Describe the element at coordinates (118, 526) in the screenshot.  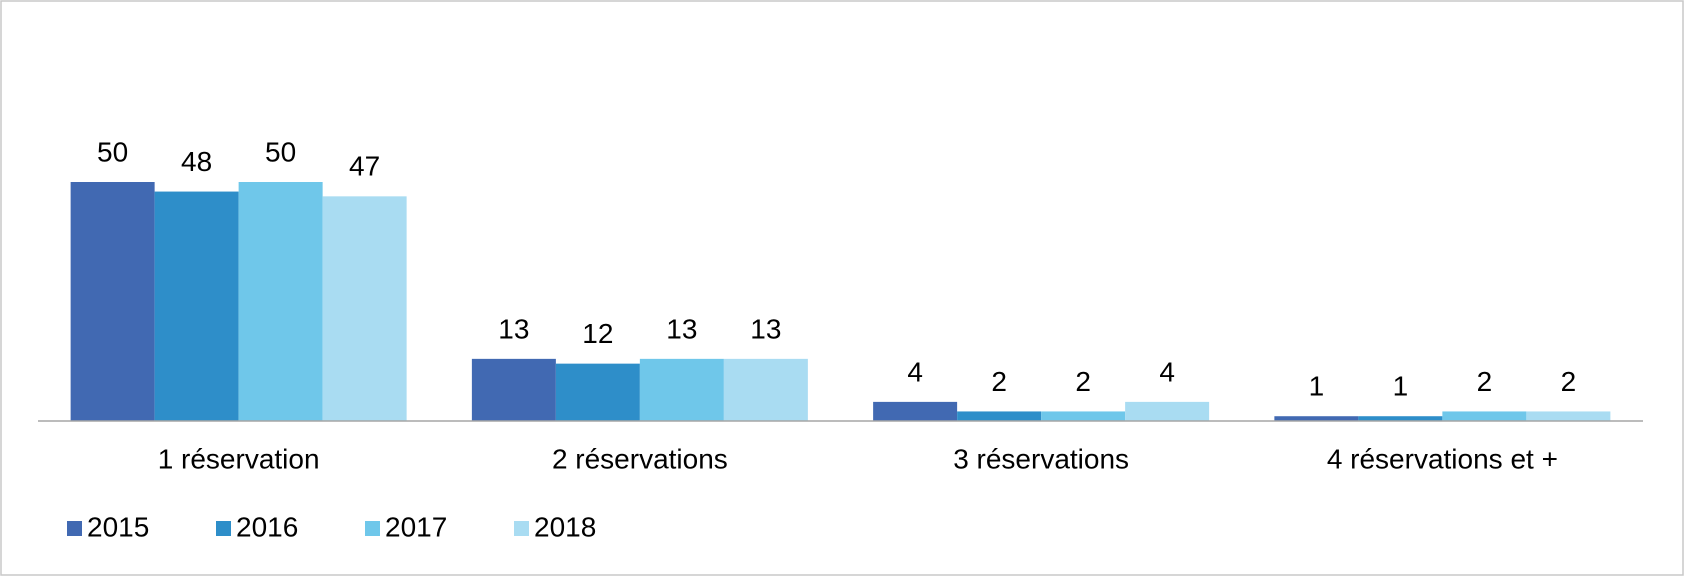
I see `legend-label: 2015` at that location.